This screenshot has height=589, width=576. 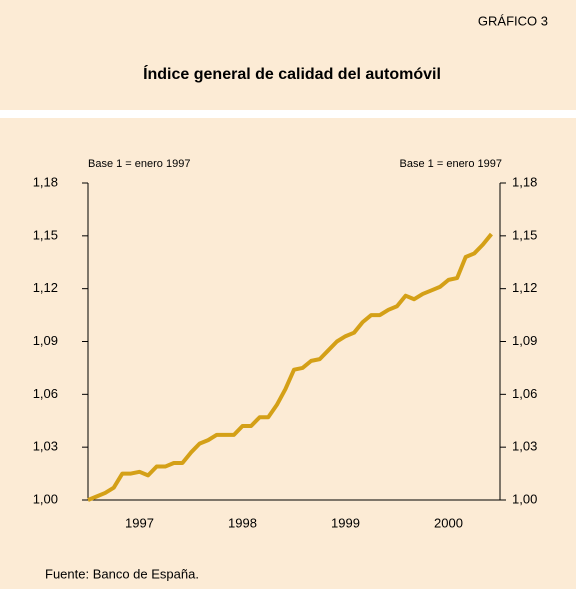 I want to click on y2-tick-label: 1,15, so click(x=524, y=234).